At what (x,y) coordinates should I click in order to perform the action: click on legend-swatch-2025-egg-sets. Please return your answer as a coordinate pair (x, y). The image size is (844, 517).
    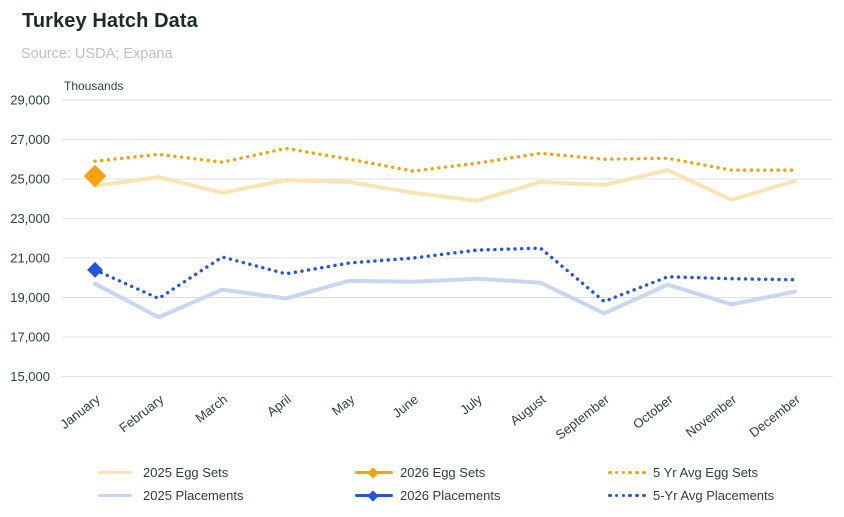
    Looking at the image, I should click on (117, 473).